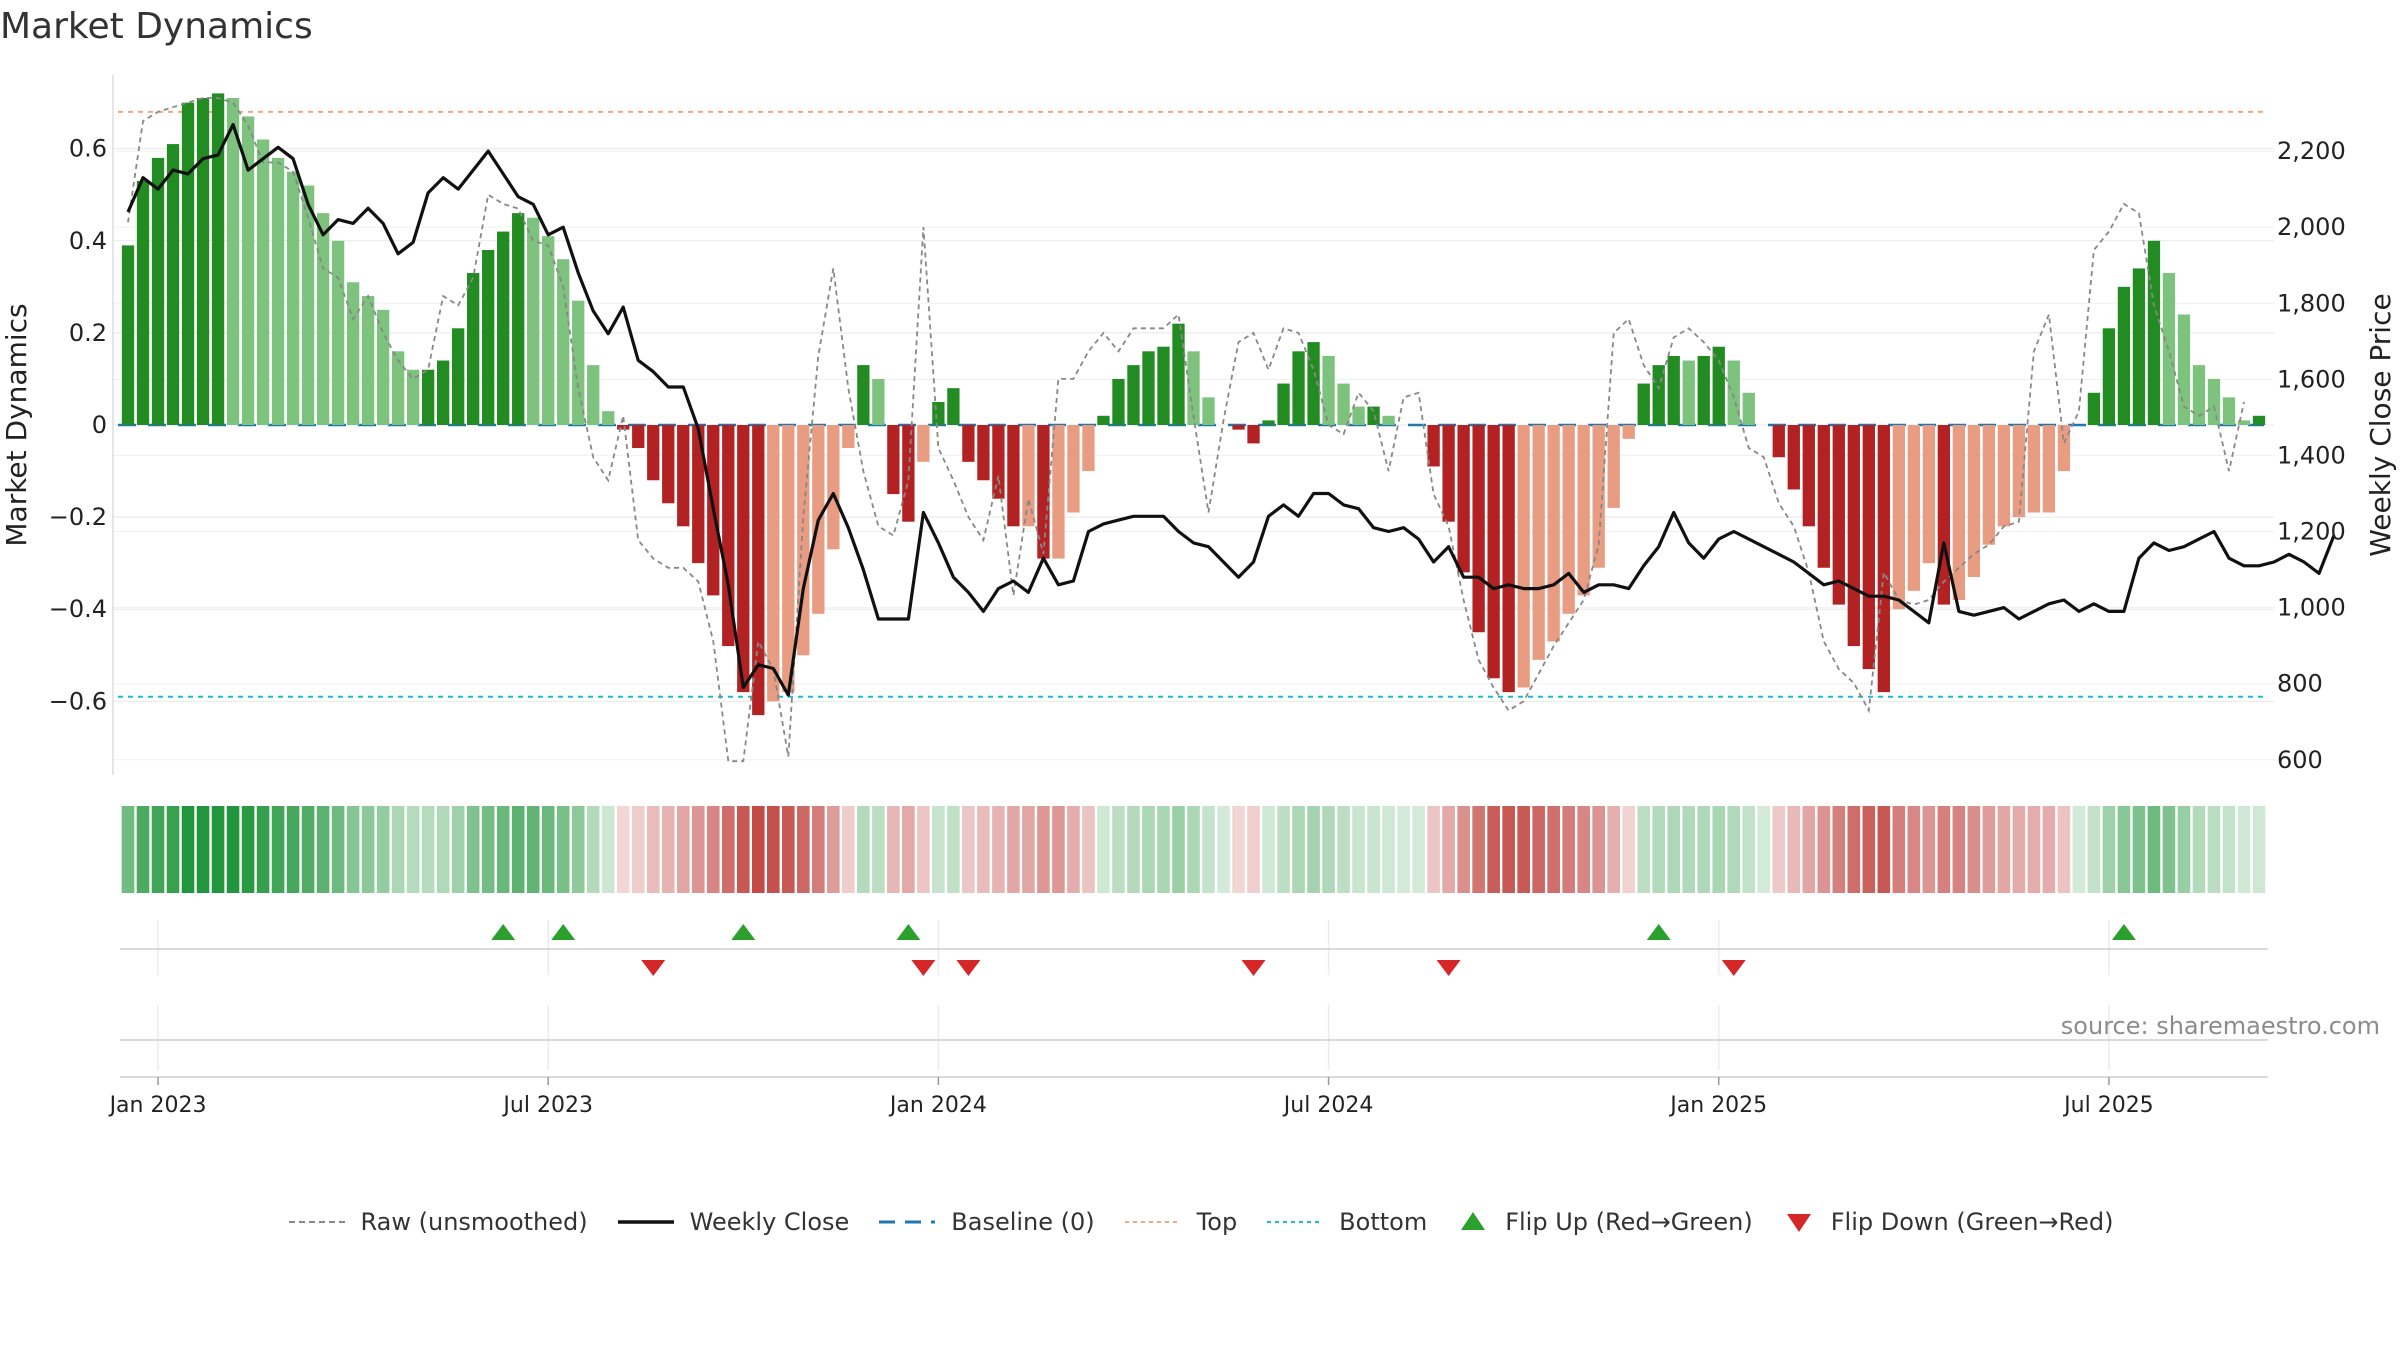 The width and height of the screenshot is (2400, 1350). What do you see at coordinates (157, 1105) in the screenshot?
I see `x-tick-label: Jan 2023` at bounding box center [157, 1105].